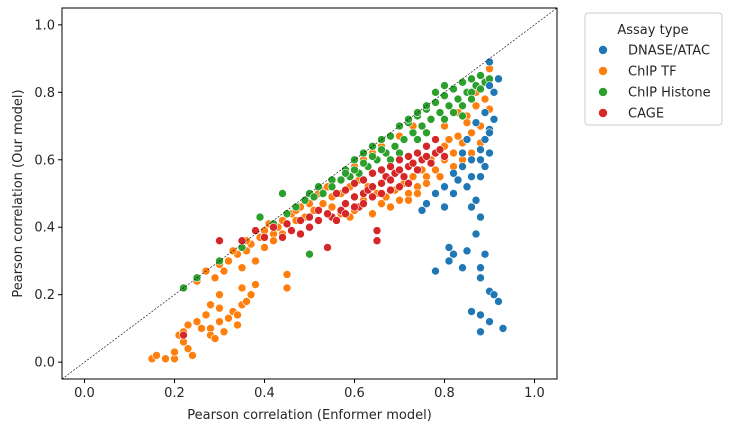 The image size is (732, 432). What do you see at coordinates (18, 193) in the screenshot?
I see `y-axis-label: Pearson correlation (Our model)` at bounding box center [18, 193].